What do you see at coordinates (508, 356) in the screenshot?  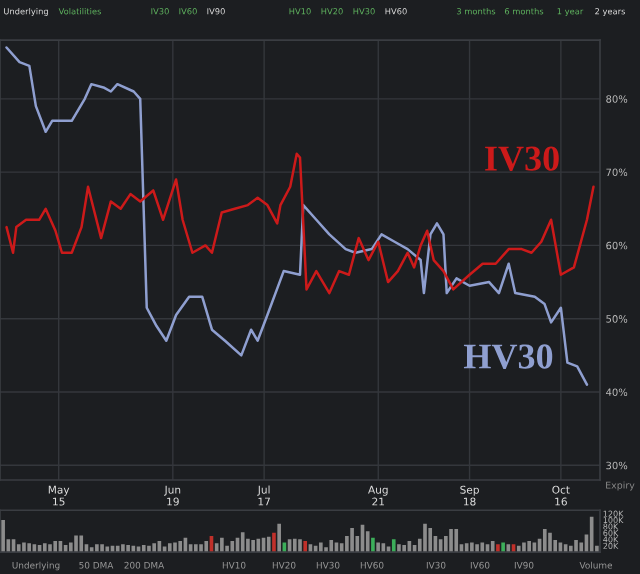 I see `series-label: HV30` at bounding box center [508, 356].